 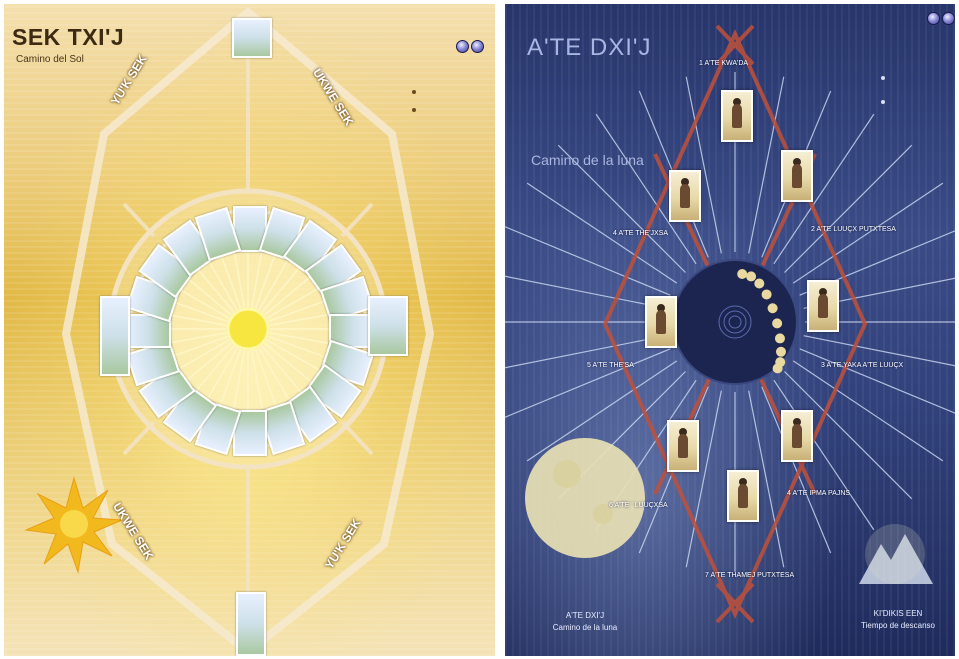 What do you see at coordinates (735, 322) in the screenshot?
I see `spiral-center-icon` at bounding box center [735, 322].